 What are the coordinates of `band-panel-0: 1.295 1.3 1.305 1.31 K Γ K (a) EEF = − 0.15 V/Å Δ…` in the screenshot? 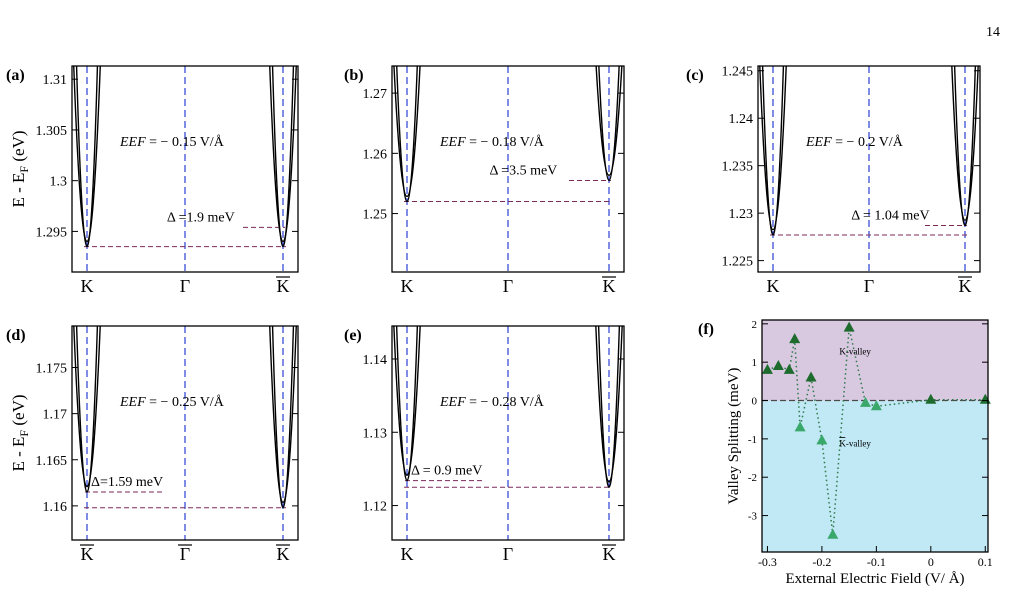 It's located at (152, 180).